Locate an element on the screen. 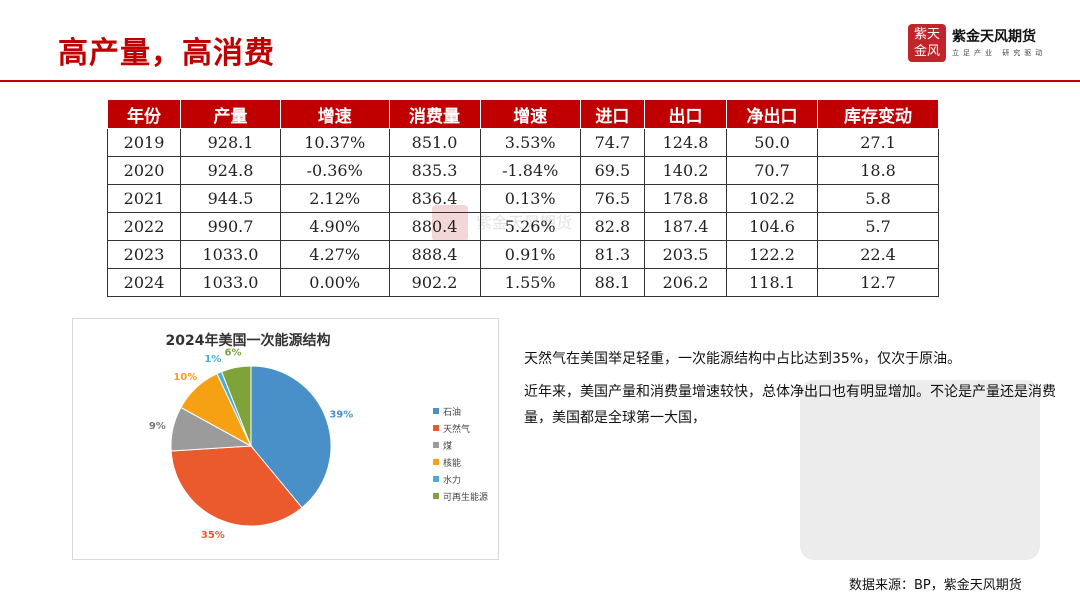 The width and height of the screenshot is (1080, 608). header-consumption-growth: 增速 is located at coordinates (530, 114).